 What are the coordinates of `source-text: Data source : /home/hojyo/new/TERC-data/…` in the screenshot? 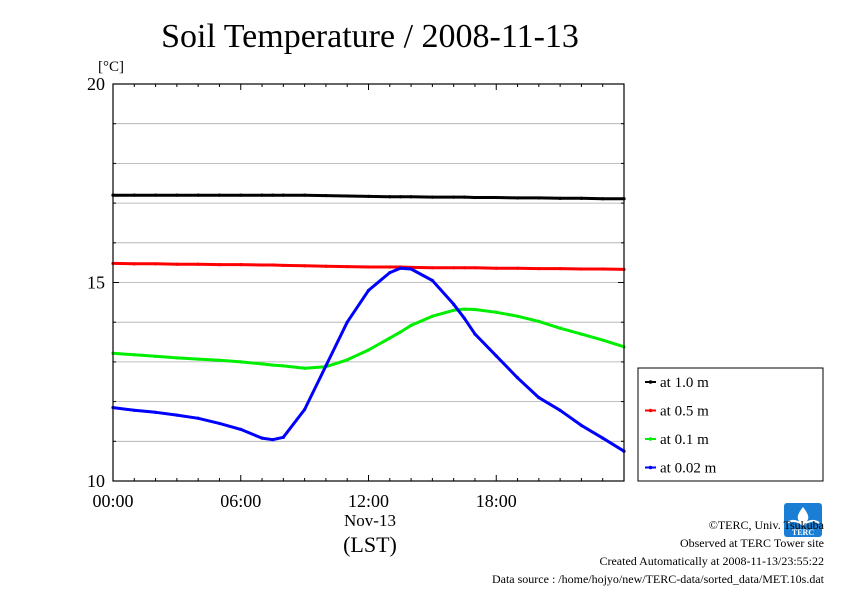 It's located at (657, 579).